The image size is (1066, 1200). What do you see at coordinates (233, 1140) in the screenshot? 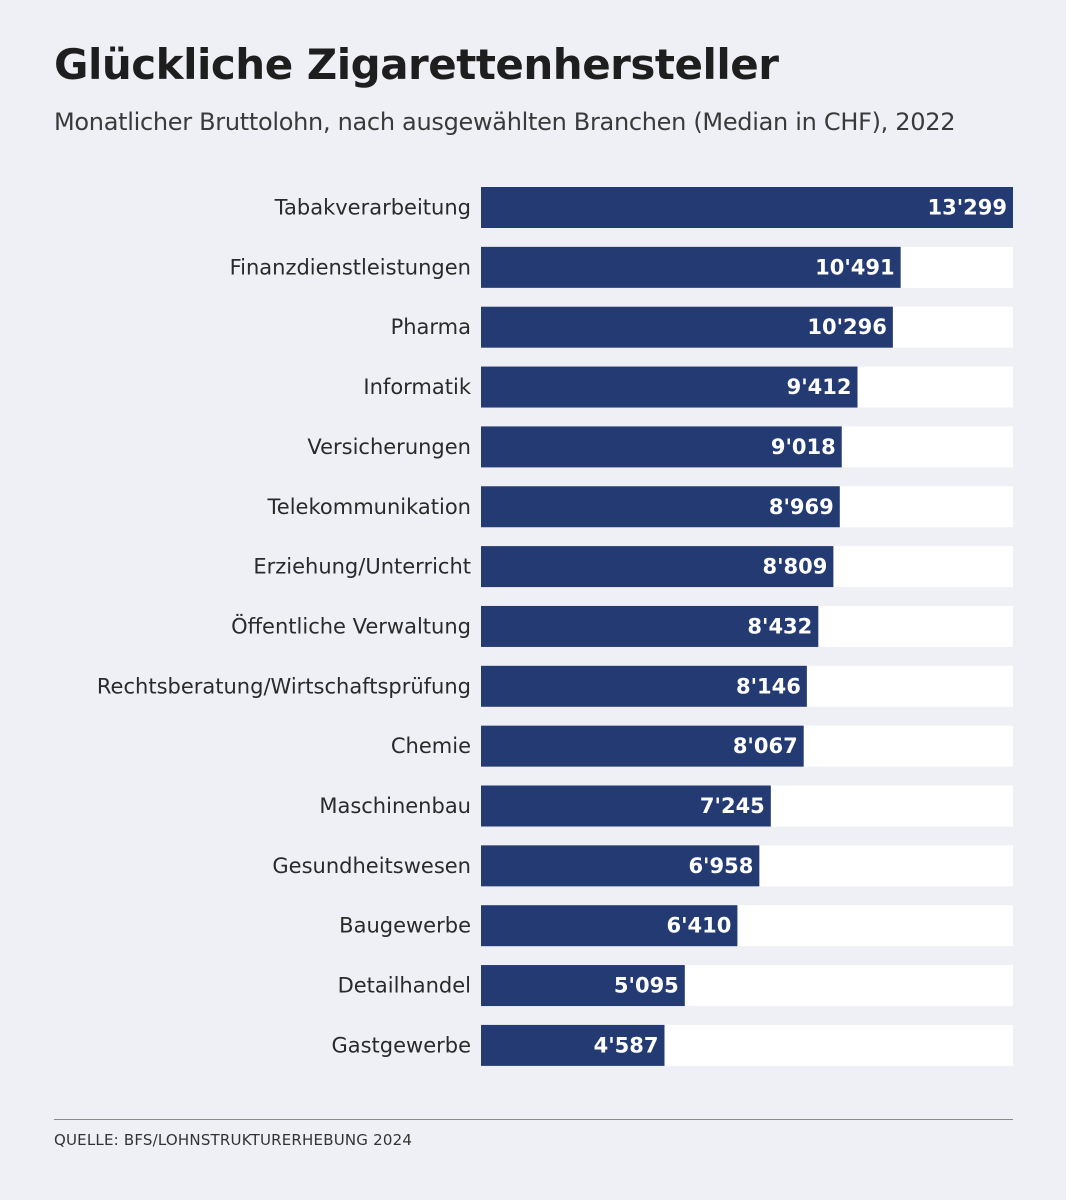
I see `source-note: QUELLE: BFS/LOHNSTRUKTURERHEBUNG 2024` at bounding box center [233, 1140].